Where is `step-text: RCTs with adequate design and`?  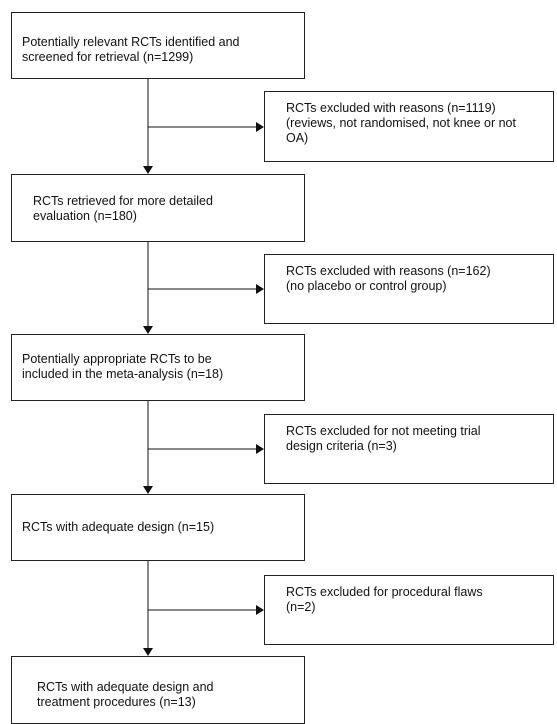
step-text: RCTs with adequate design and is located at coordinates (125, 687).